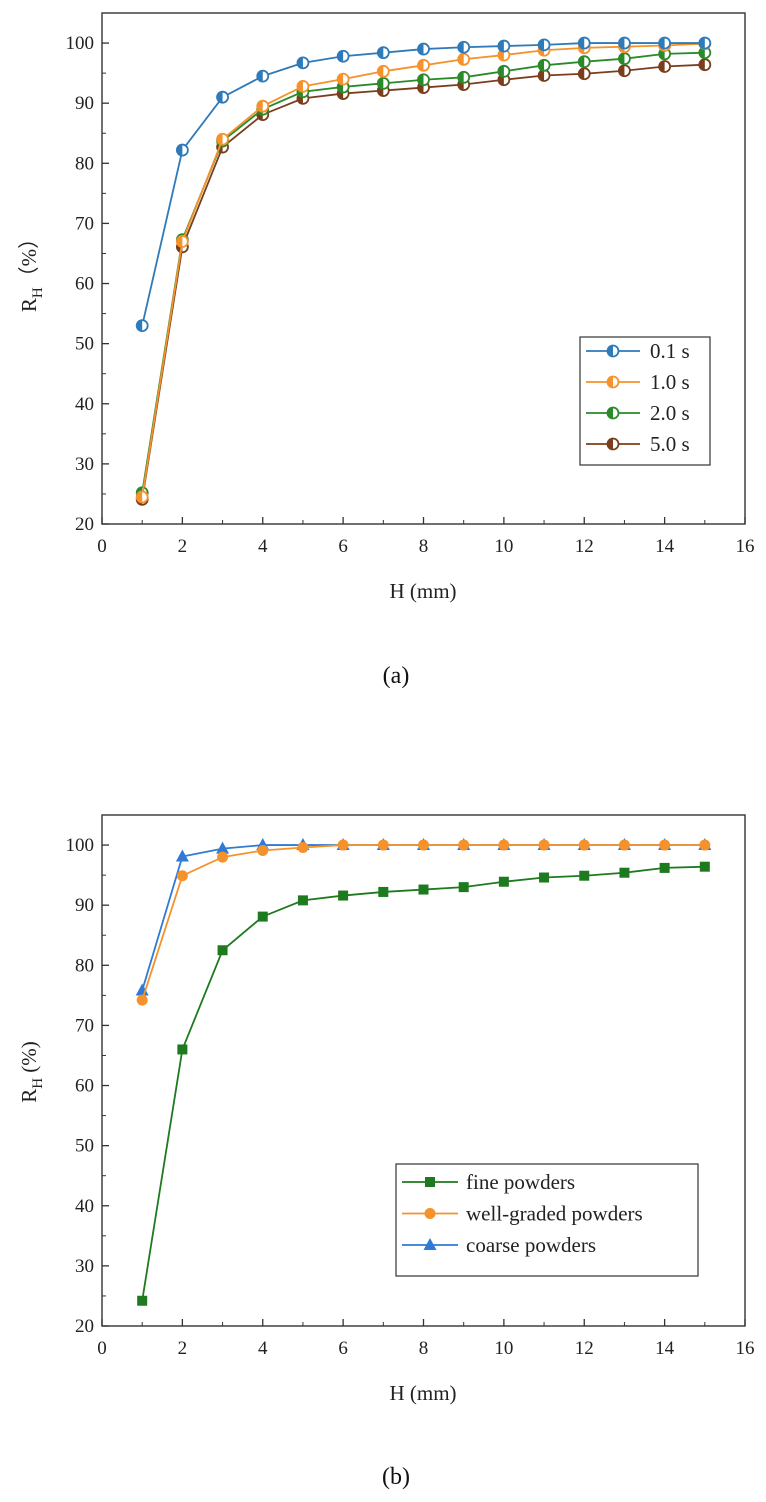  I want to click on legend-item: well-graded powders, so click(522, 1214).